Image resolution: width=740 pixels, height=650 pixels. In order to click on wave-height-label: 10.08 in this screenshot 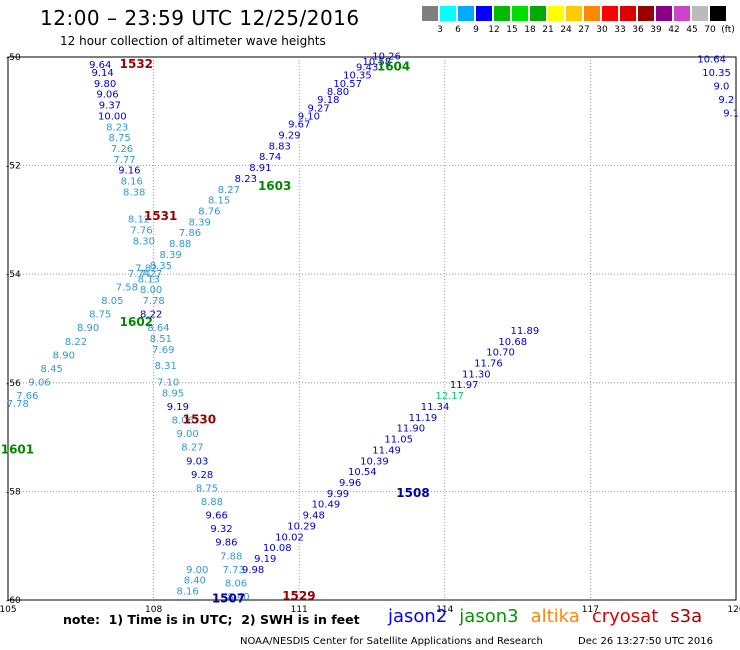, I will do `click(277, 548)`.